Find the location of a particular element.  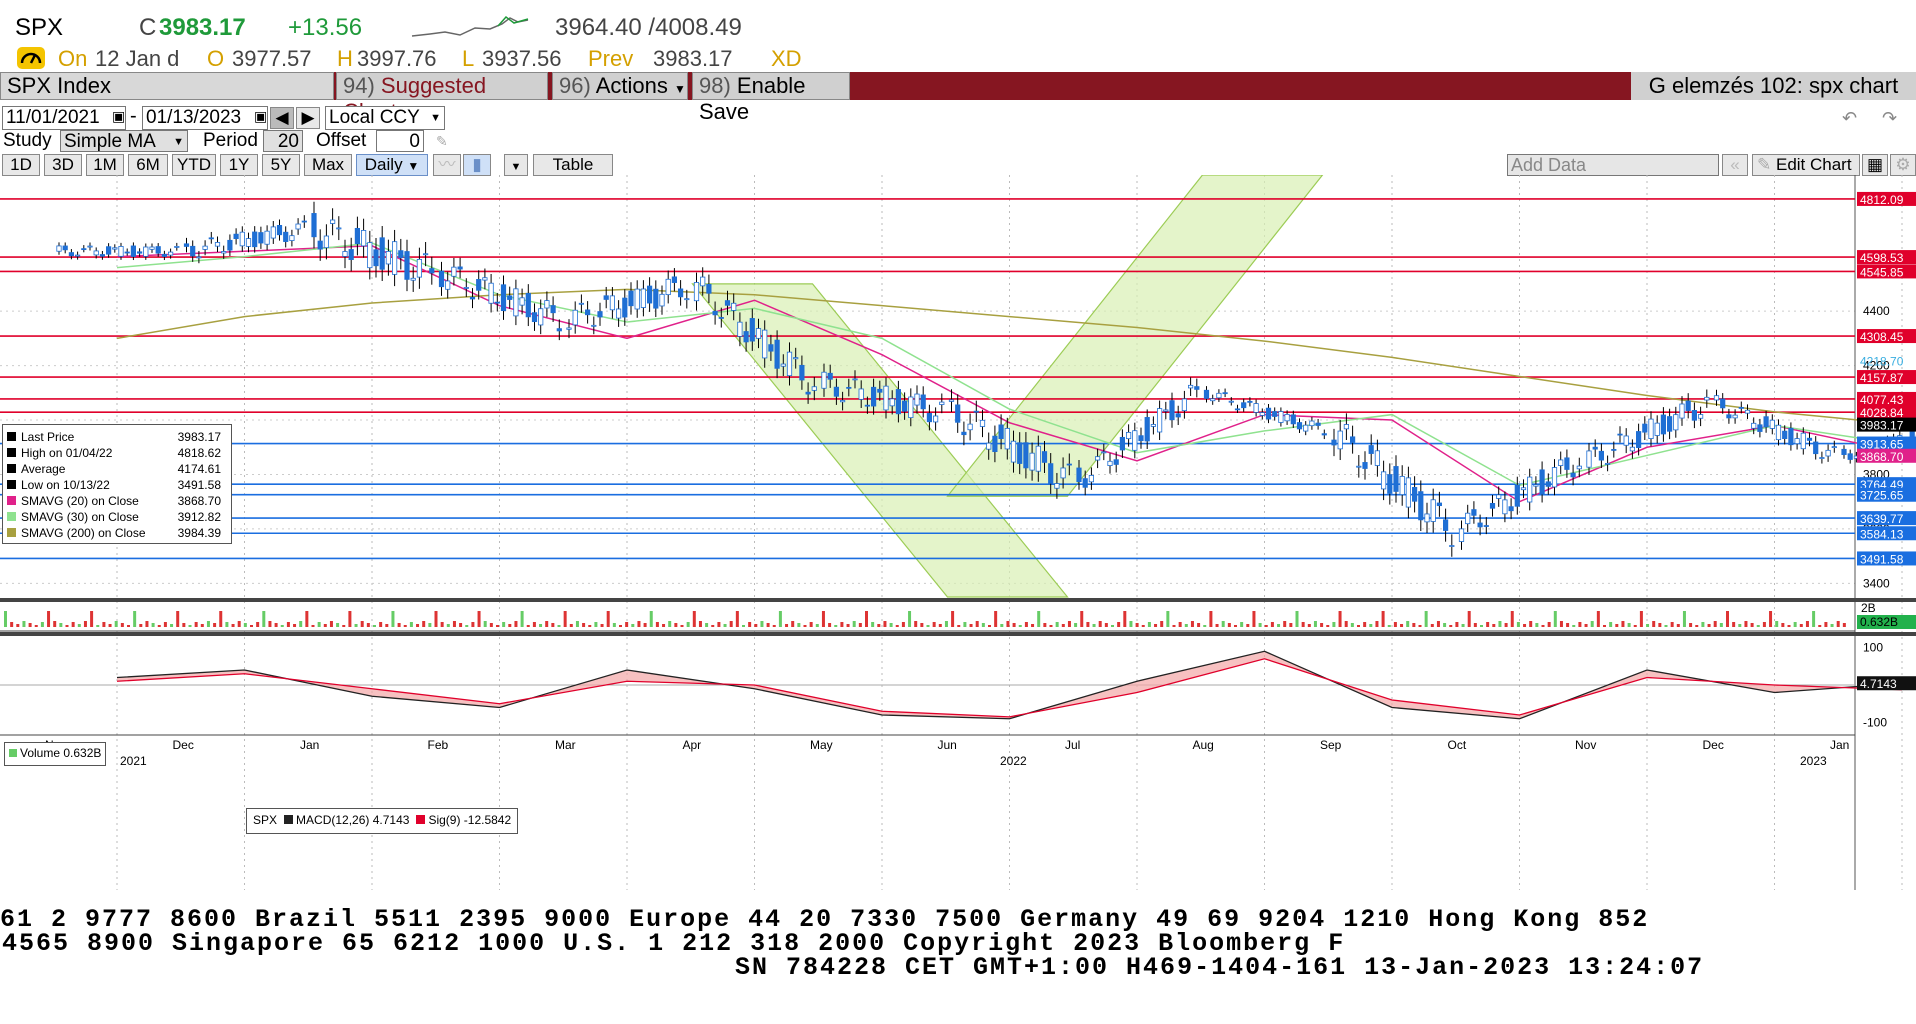

edit-chart-button: ✎ Edit Chart is located at coordinates (1806, 165).